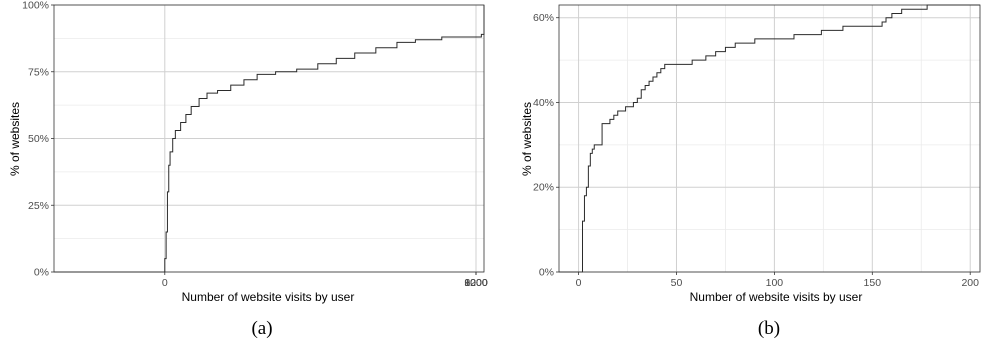 The height and width of the screenshot is (346, 992). I want to click on chart-a-y-tick-label: 50%, so click(38, 139).